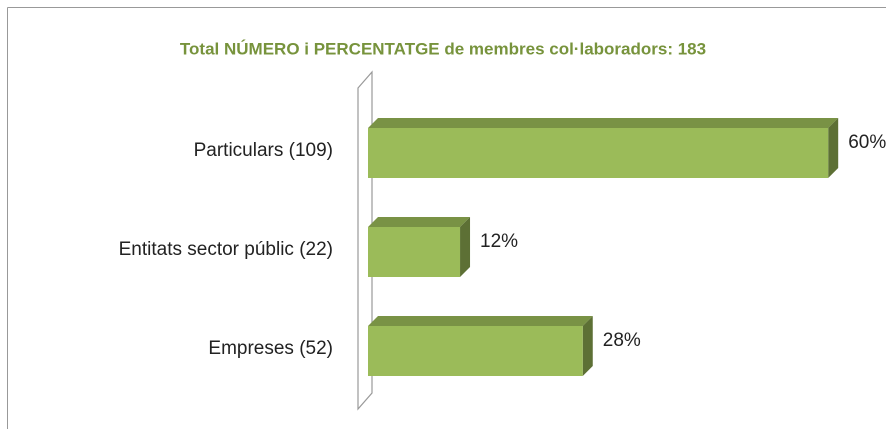 The height and width of the screenshot is (429, 886). I want to click on value-label: 28%, so click(622, 340).